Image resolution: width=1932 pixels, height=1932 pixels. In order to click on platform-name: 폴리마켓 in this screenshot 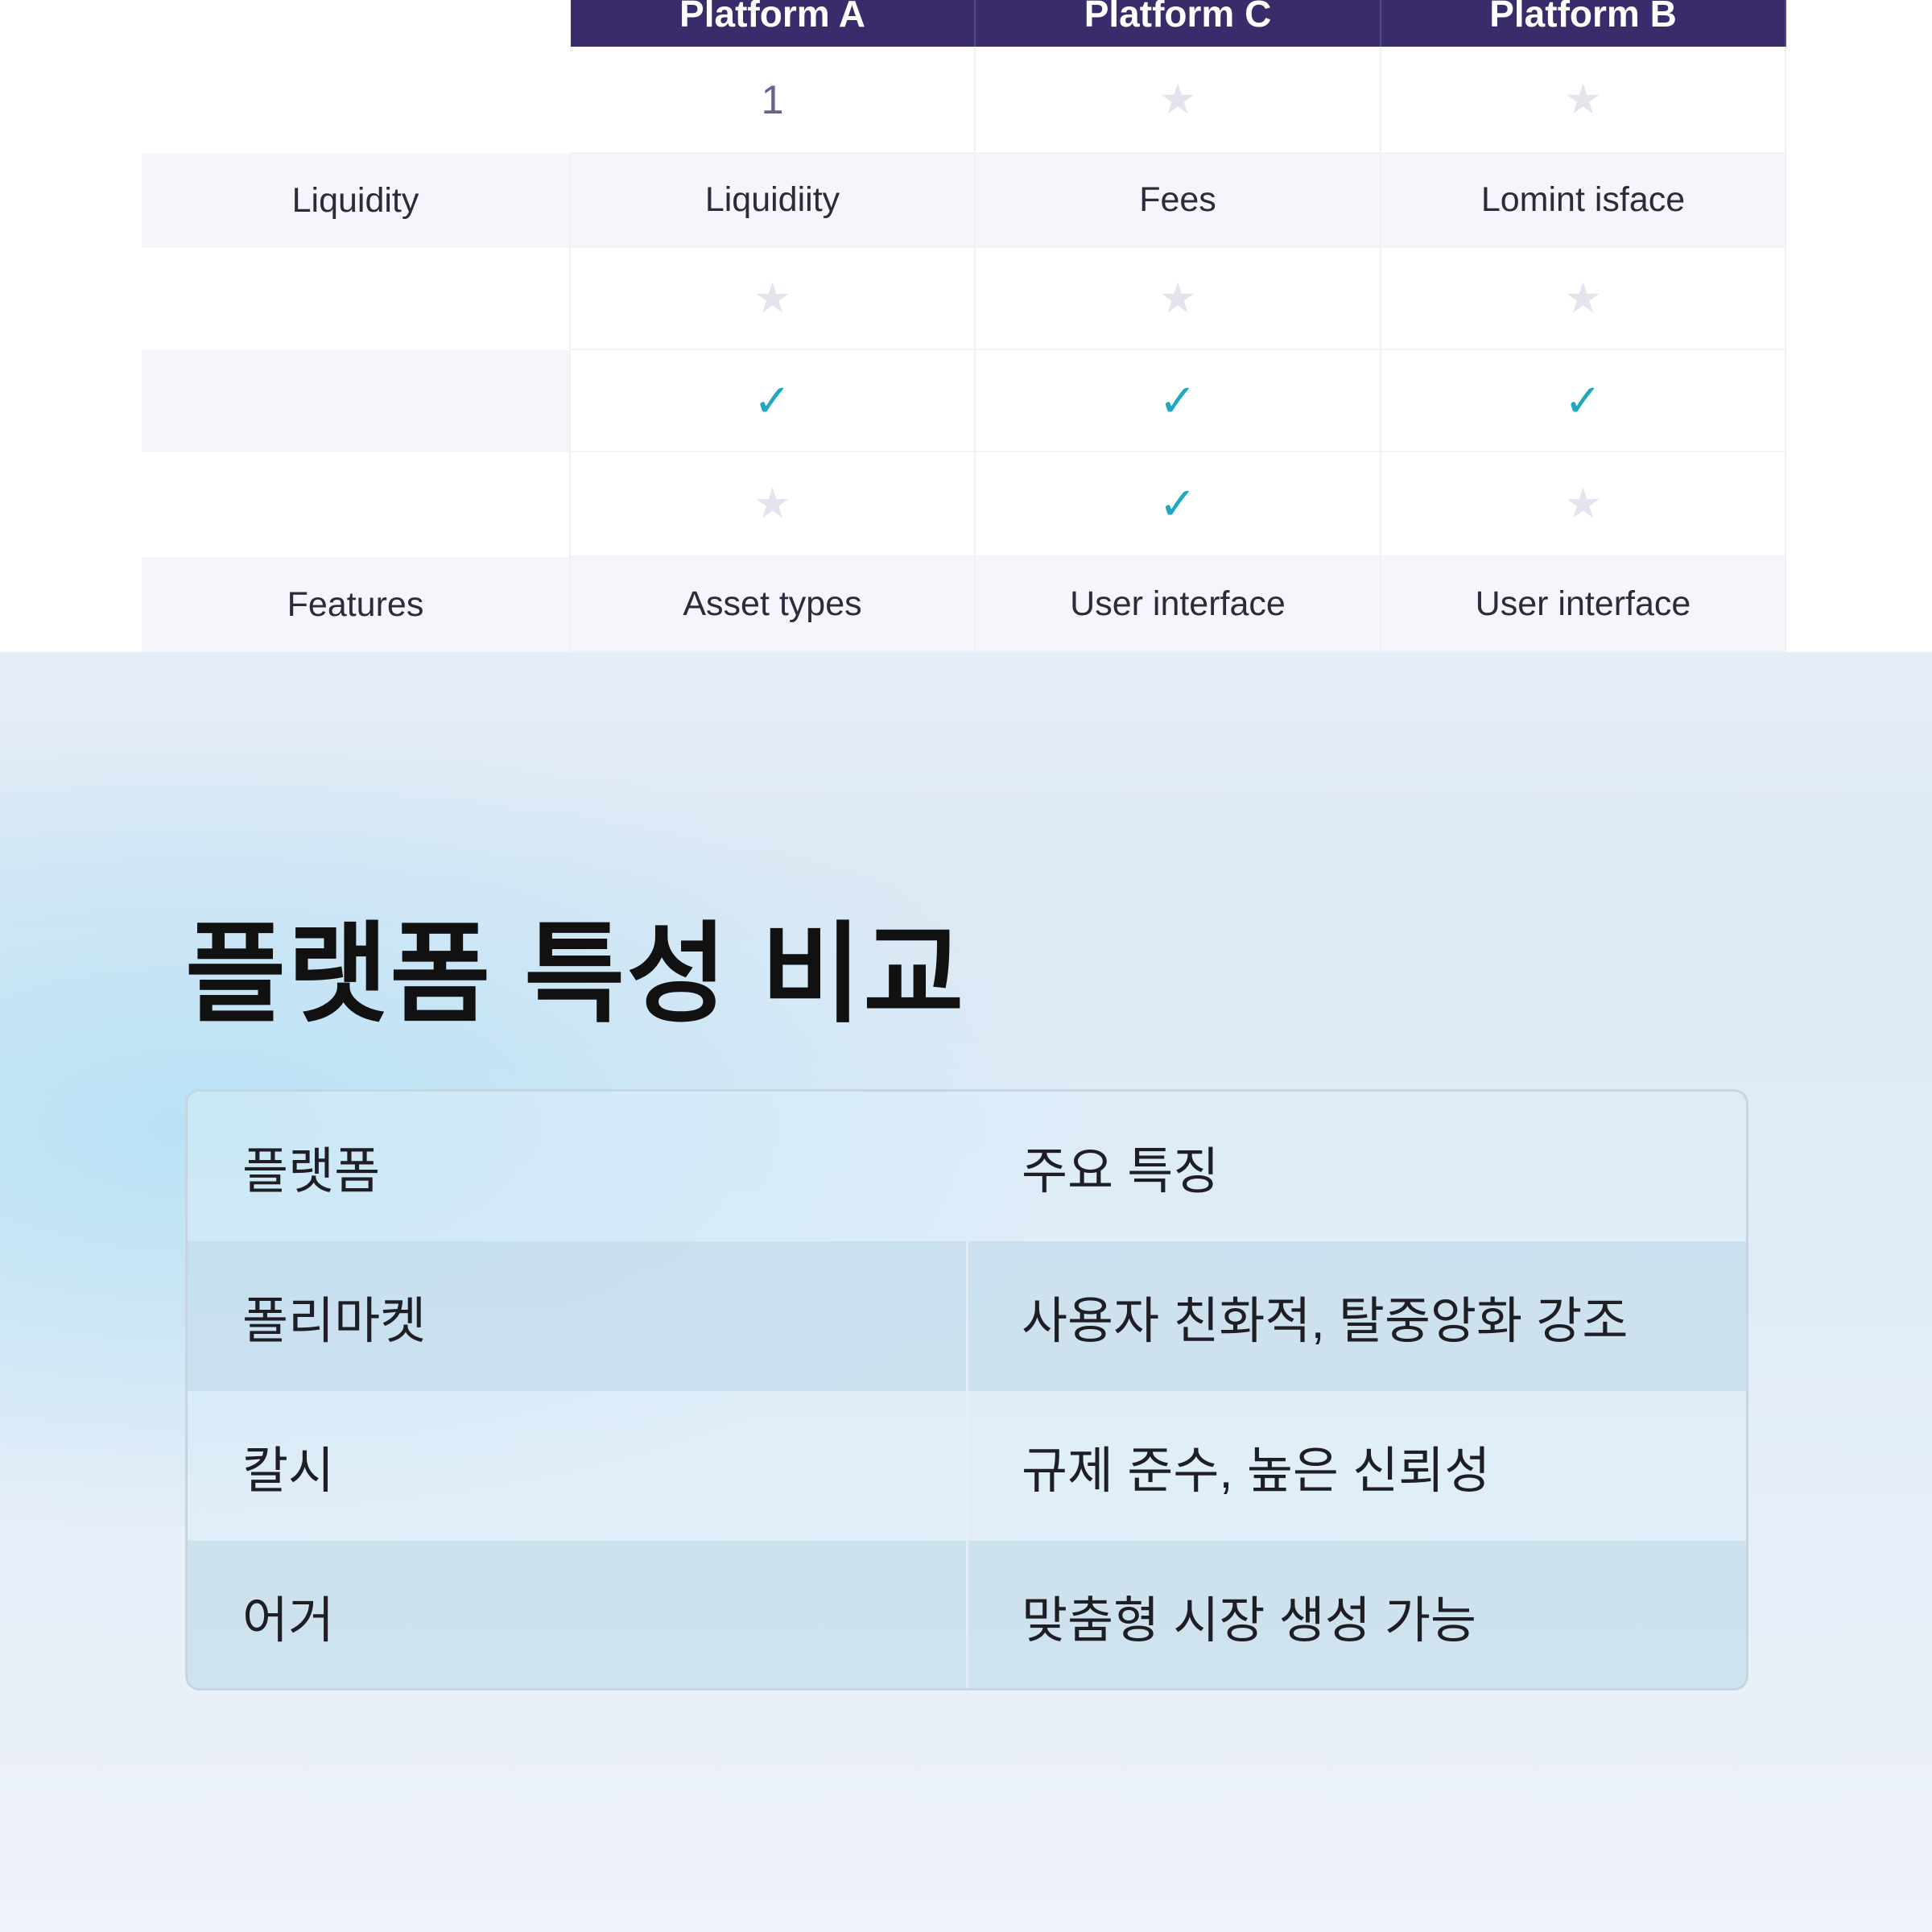, I will do `click(578, 1316)`.